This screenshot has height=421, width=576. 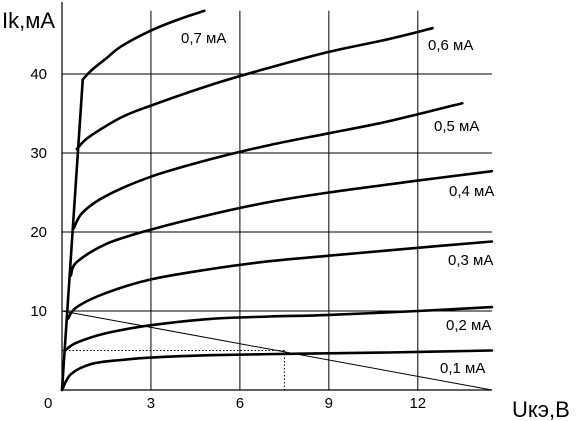 What do you see at coordinates (471, 191) in the screenshot?
I see `curve-label: 0,4 мА` at bounding box center [471, 191].